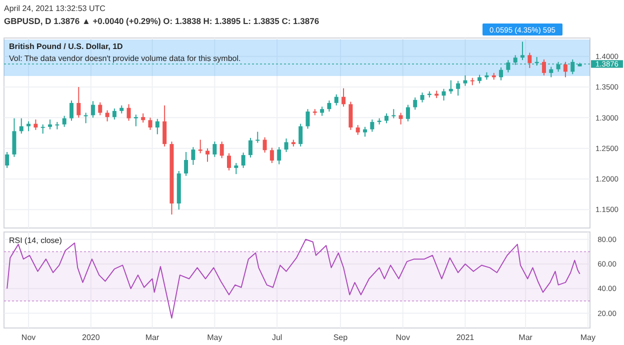 The width and height of the screenshot is (624, 345). What do you see at coordinates (340, 337) in the screenshot?
I see `x-tick-label: Sep` at bounding box center [340, 337].